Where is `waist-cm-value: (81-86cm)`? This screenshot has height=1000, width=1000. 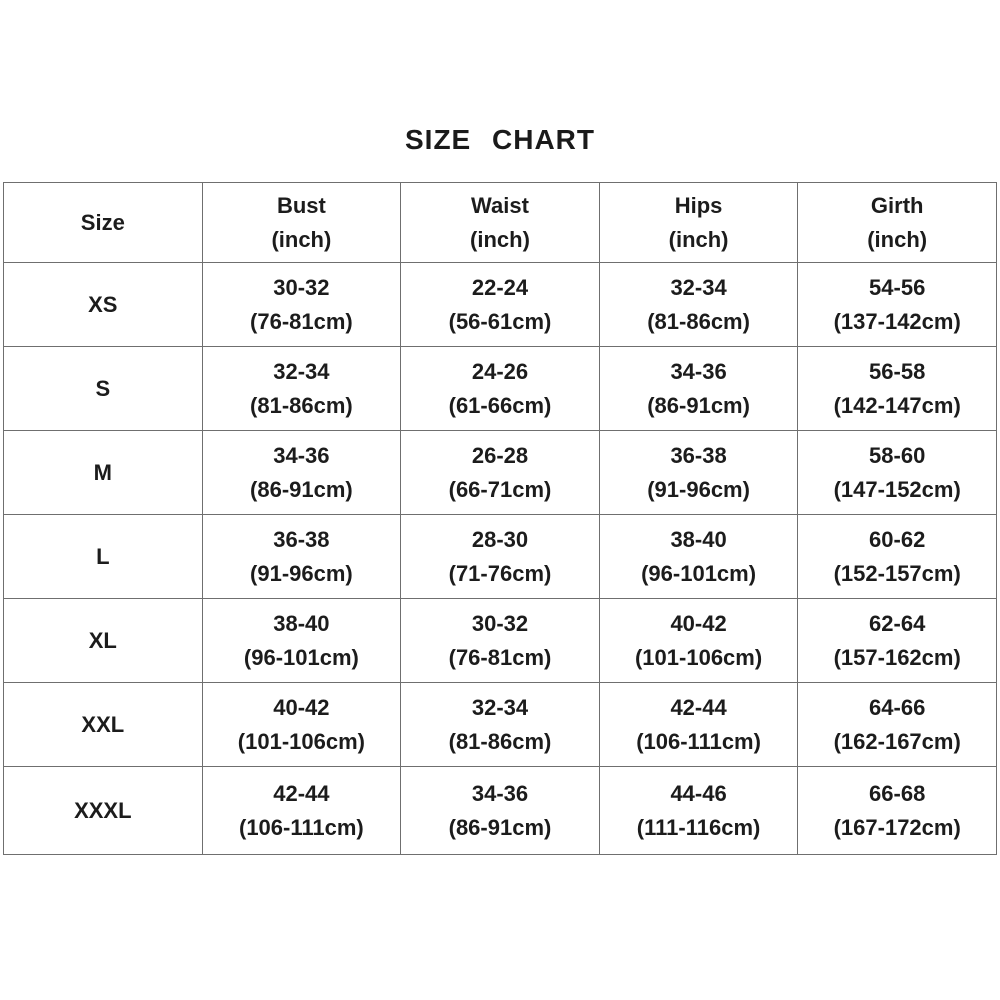
waist-cm-value: (81-86cm) is located at coordinates (500, 741).